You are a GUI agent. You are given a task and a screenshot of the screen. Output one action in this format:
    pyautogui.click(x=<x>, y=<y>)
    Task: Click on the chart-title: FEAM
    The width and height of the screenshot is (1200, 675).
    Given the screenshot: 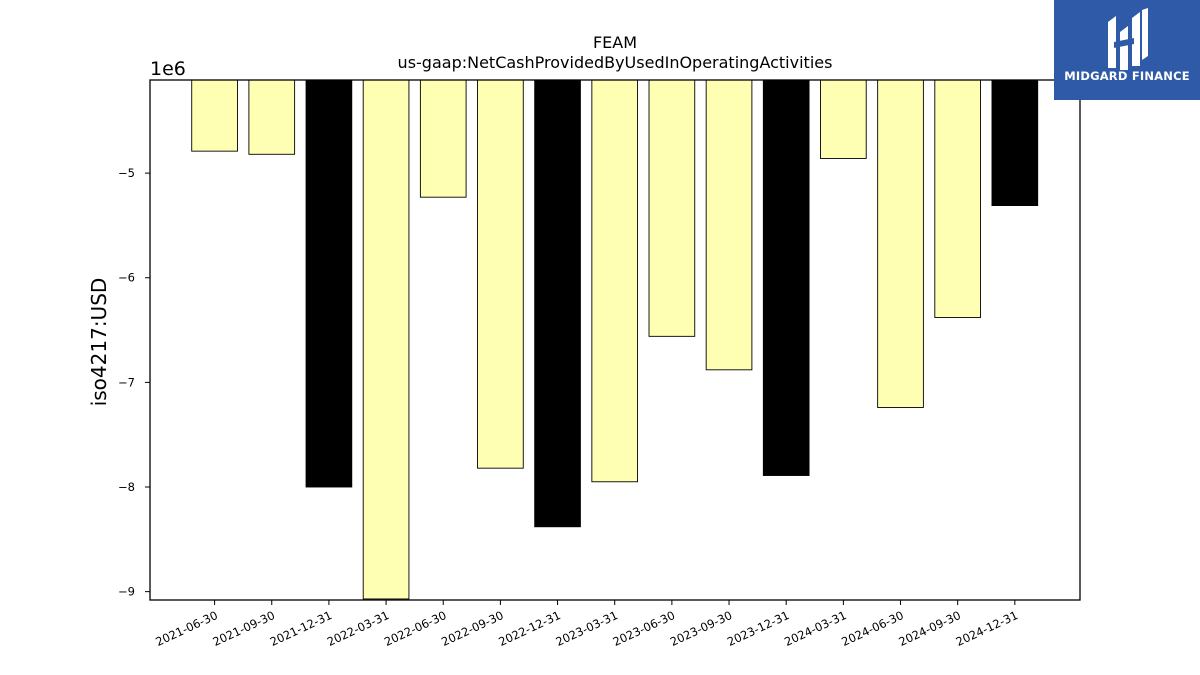 What is the action you would take?
    pyautogui.click(x=615, y=42)
    